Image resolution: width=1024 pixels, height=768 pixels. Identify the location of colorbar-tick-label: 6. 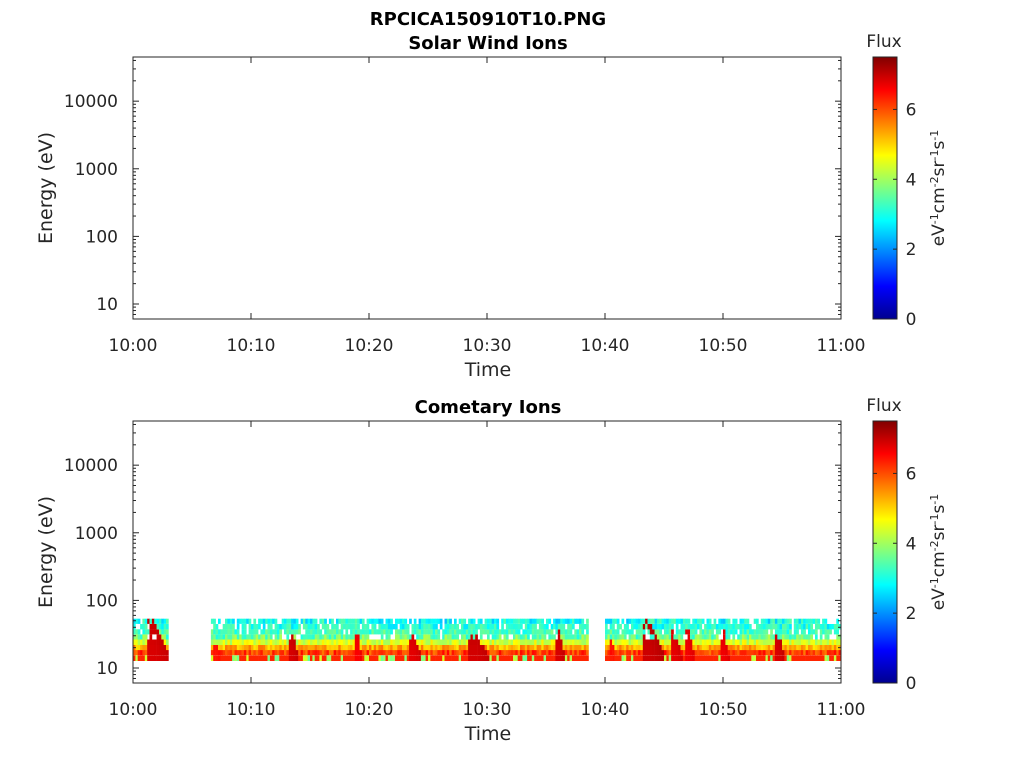
(911, 110).